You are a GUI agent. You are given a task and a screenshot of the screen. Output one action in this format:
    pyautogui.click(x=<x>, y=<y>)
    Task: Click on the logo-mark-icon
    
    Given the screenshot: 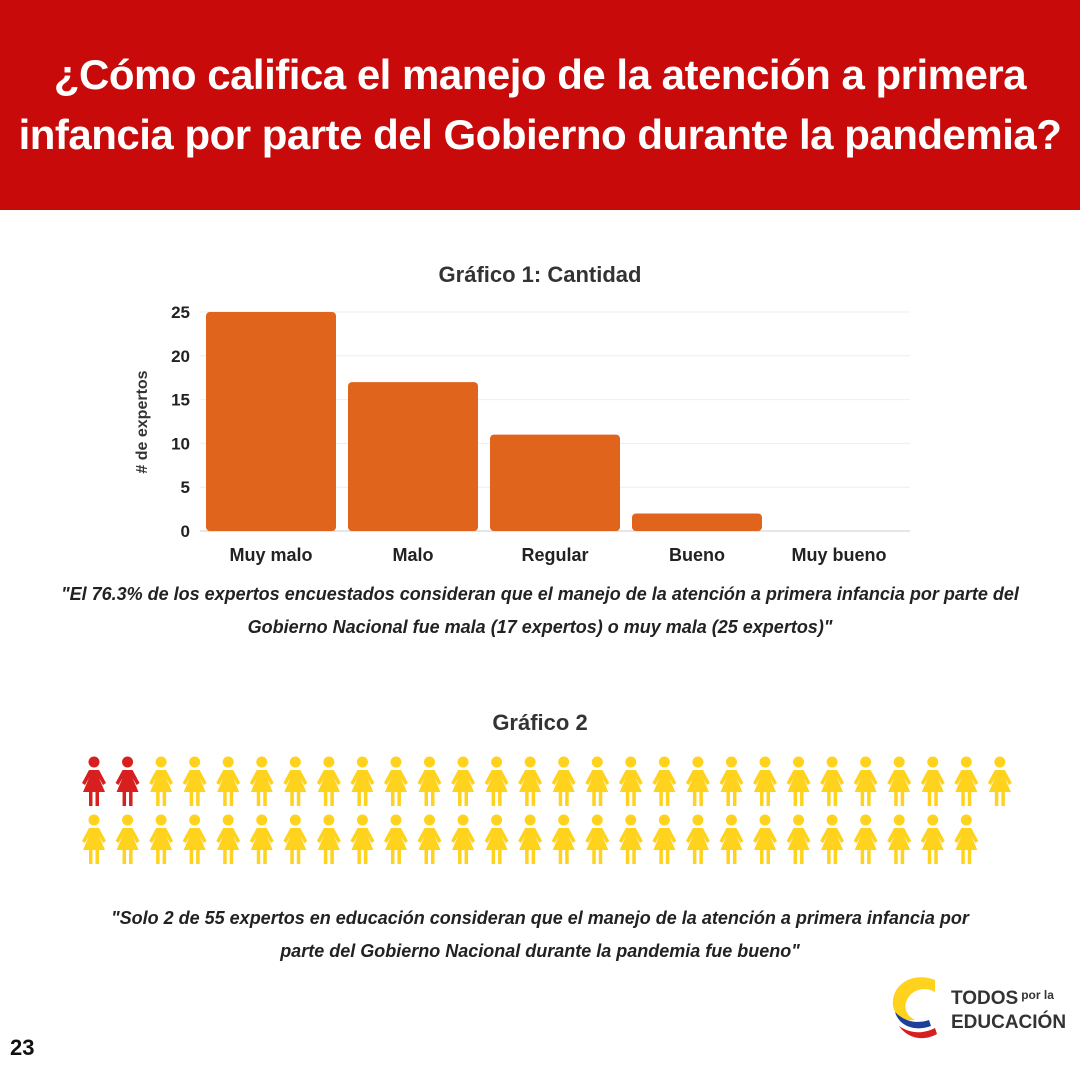 What is the action you would take?
    pyautogui.click(x=914, y=1008)
    